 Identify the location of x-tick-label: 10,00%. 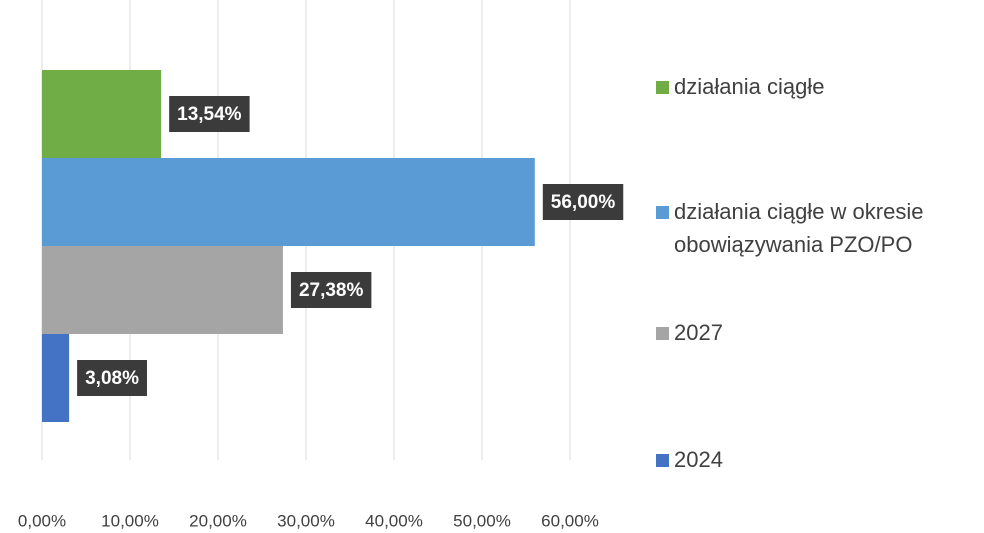
(130, 520).